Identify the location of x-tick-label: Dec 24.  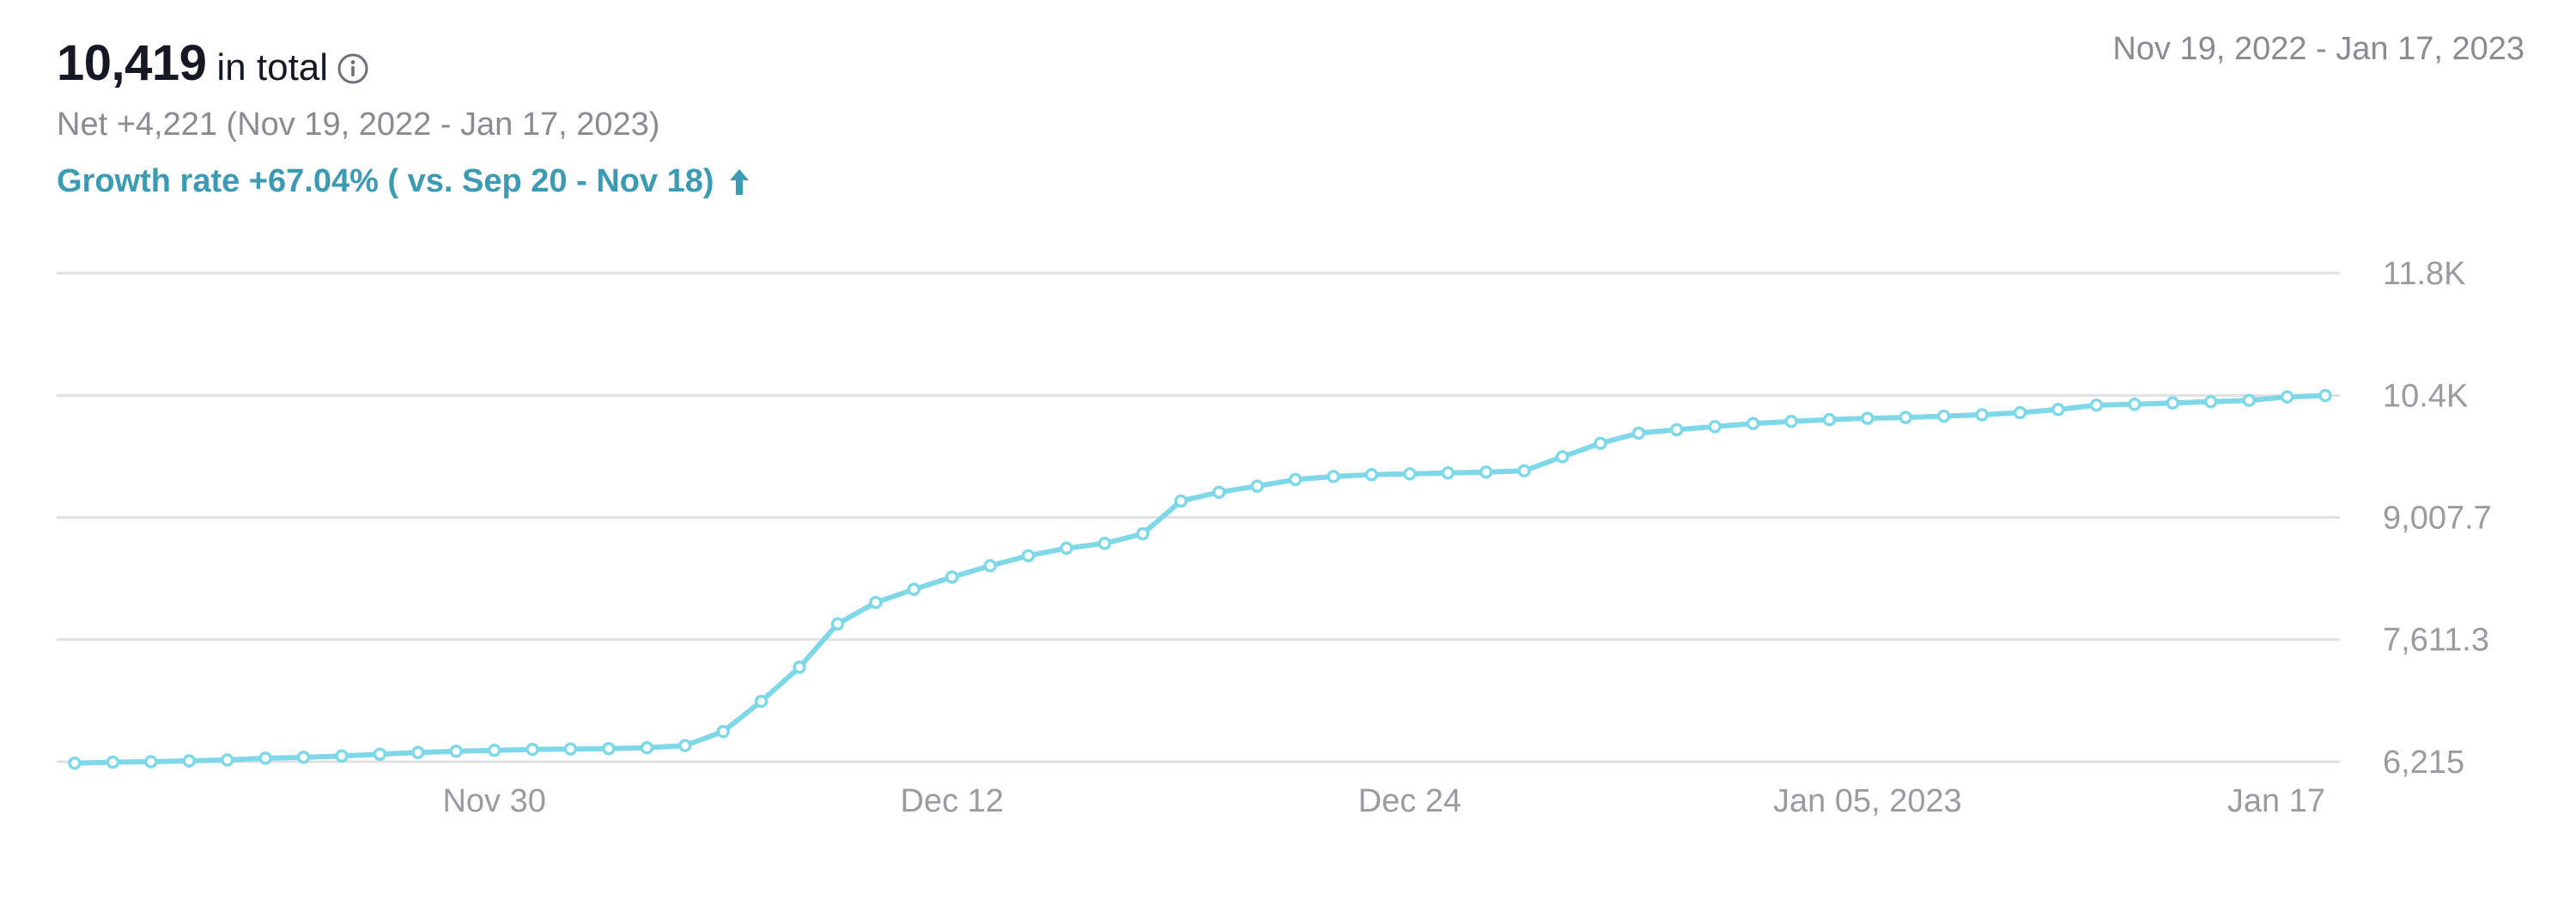
(1409, 801).